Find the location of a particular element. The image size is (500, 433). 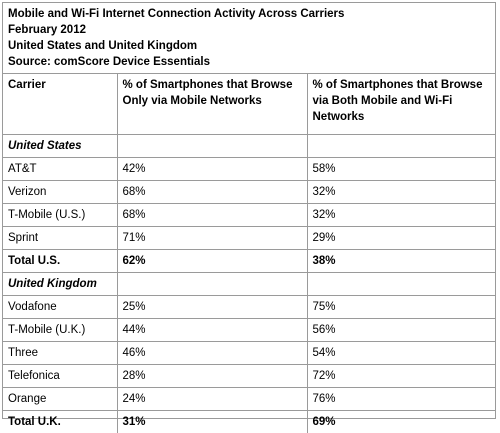

carrier-cell: Total U.K. is located at coordinates (60, 422).